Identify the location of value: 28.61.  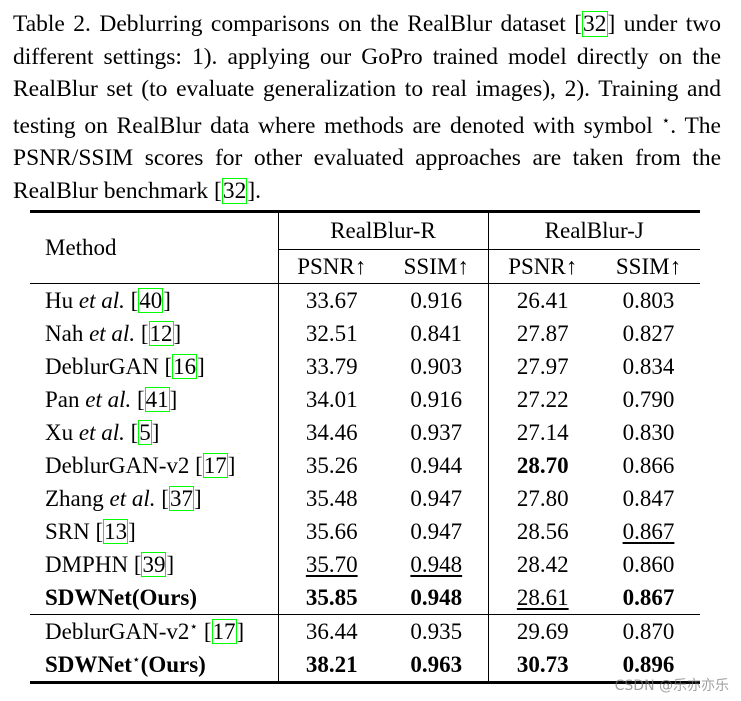
(542, 597).